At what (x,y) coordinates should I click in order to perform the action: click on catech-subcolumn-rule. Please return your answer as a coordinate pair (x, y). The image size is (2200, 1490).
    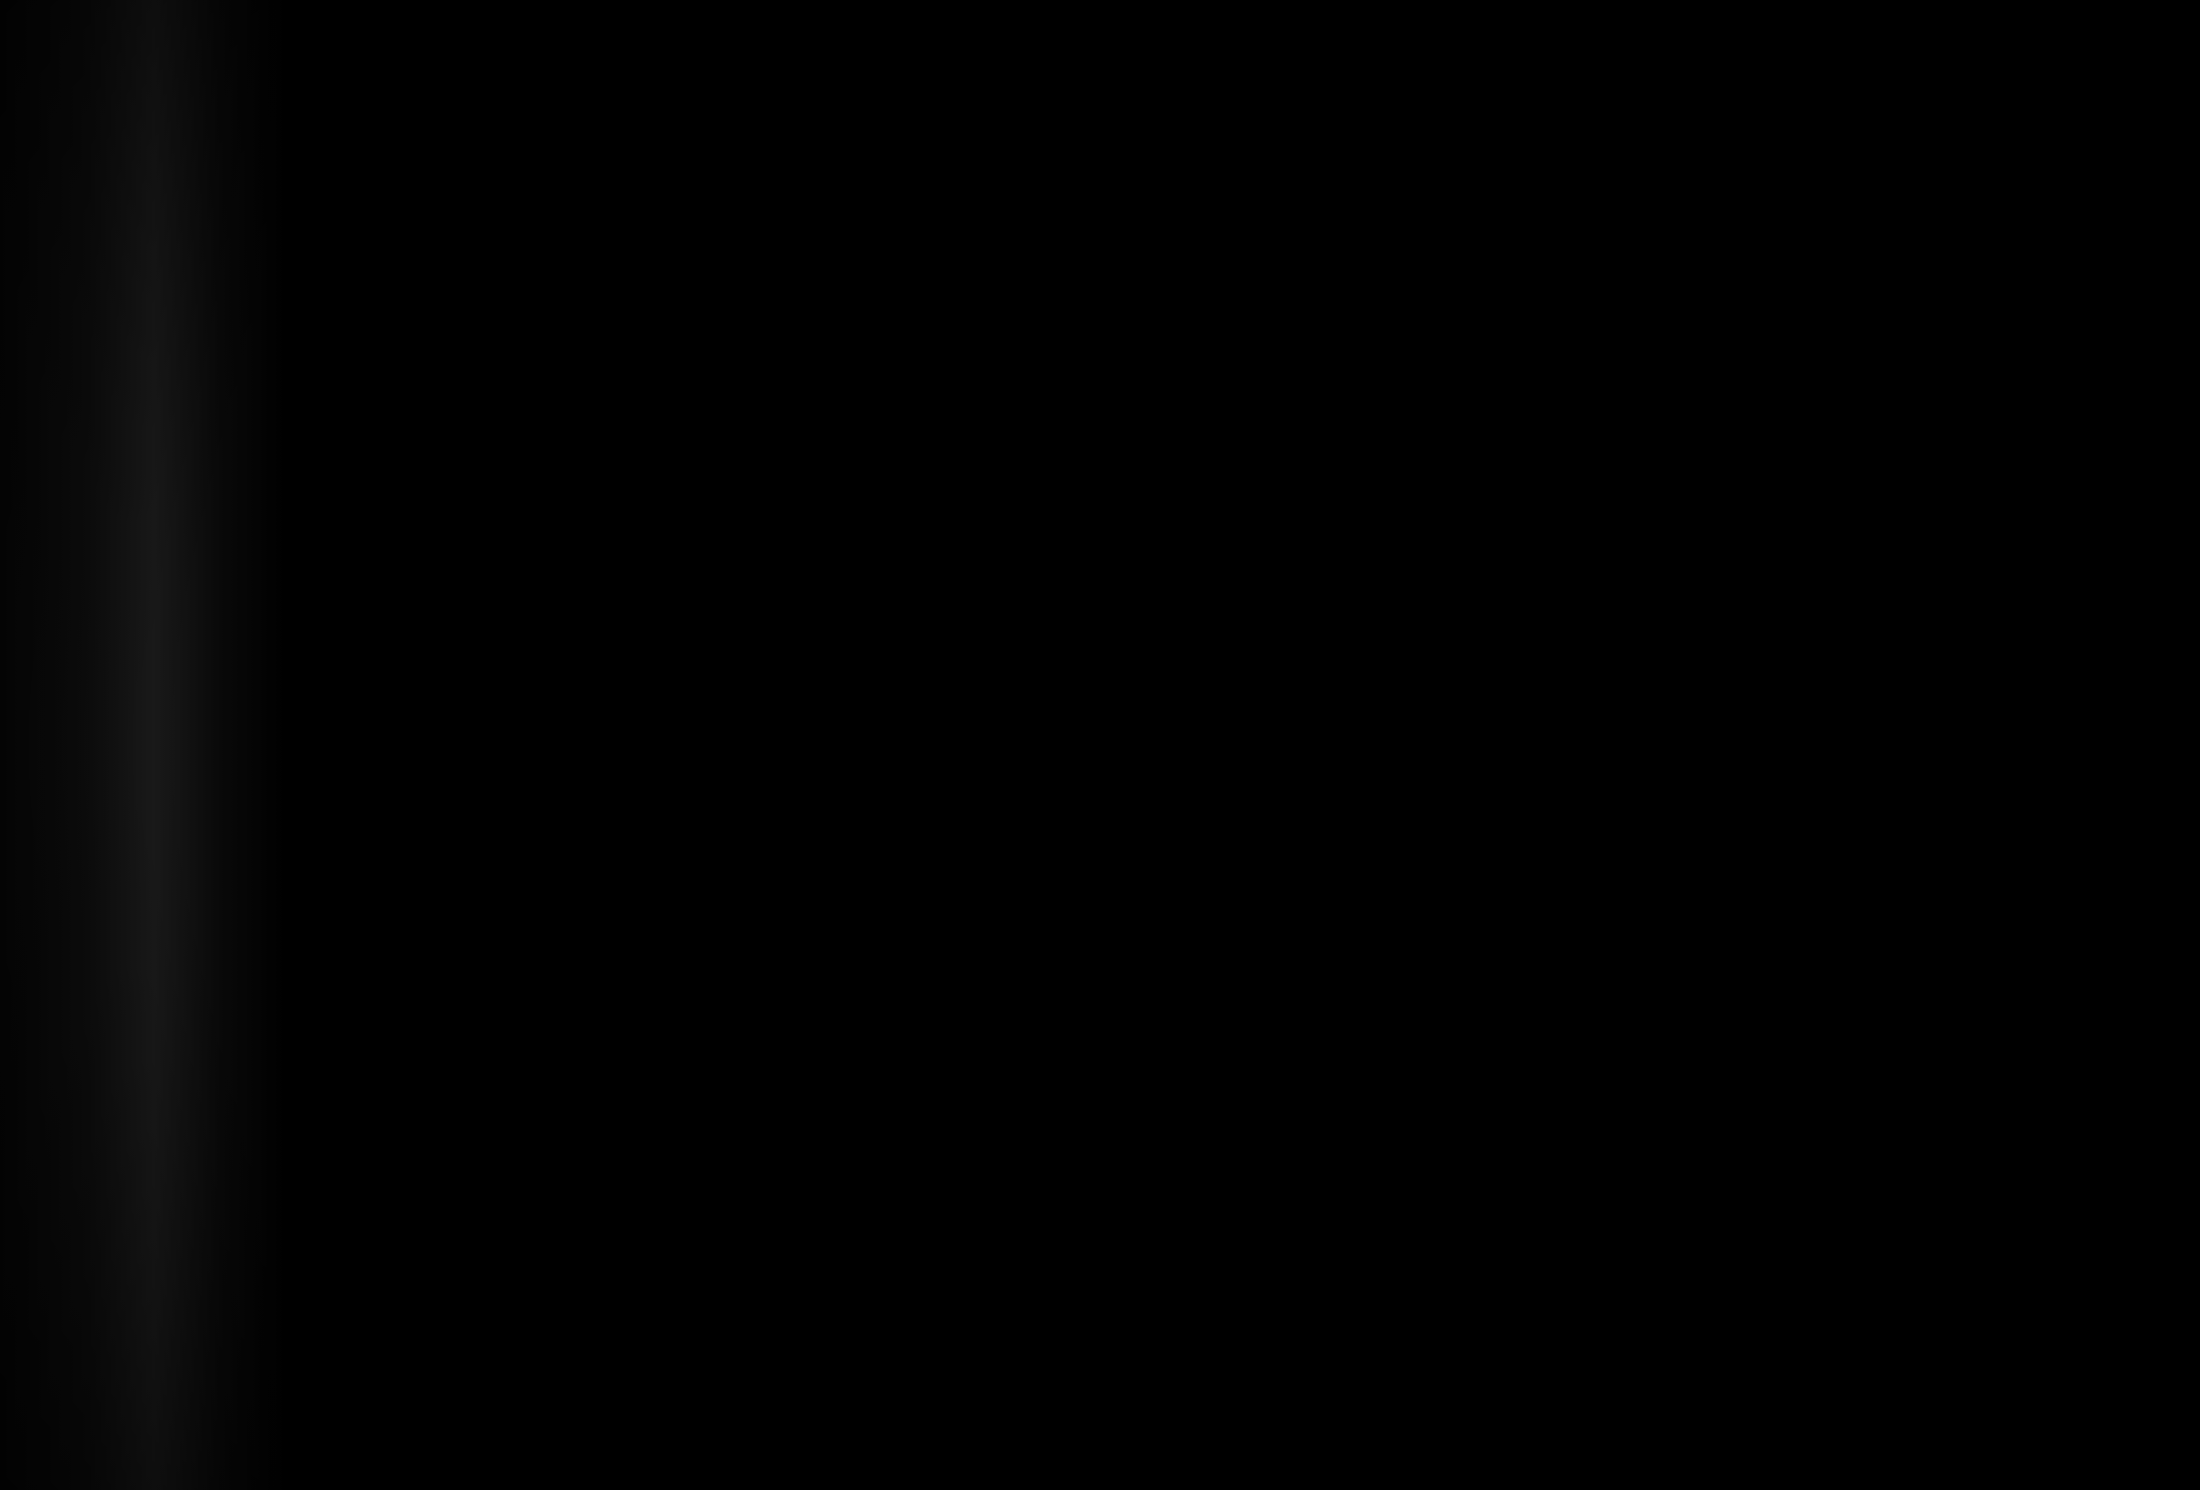
    Looking at the image, I should click on (741, 800).